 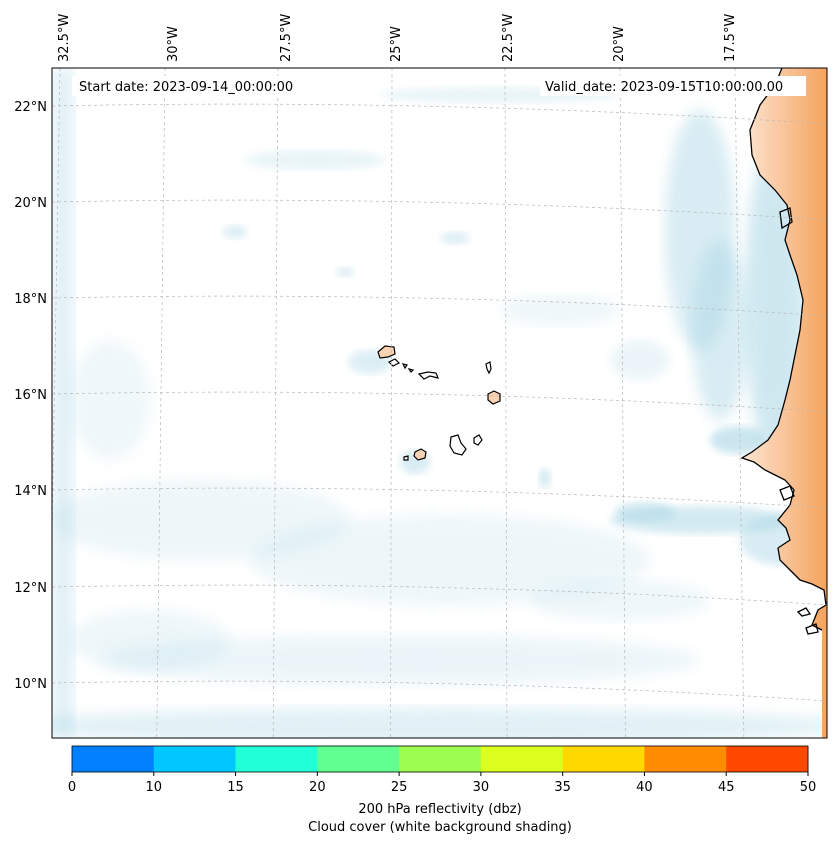 What do you see at coordinates (173, 44) in the screenshot?
I see `lon-label-30w: 30°W` at bounding box center [173, 44].